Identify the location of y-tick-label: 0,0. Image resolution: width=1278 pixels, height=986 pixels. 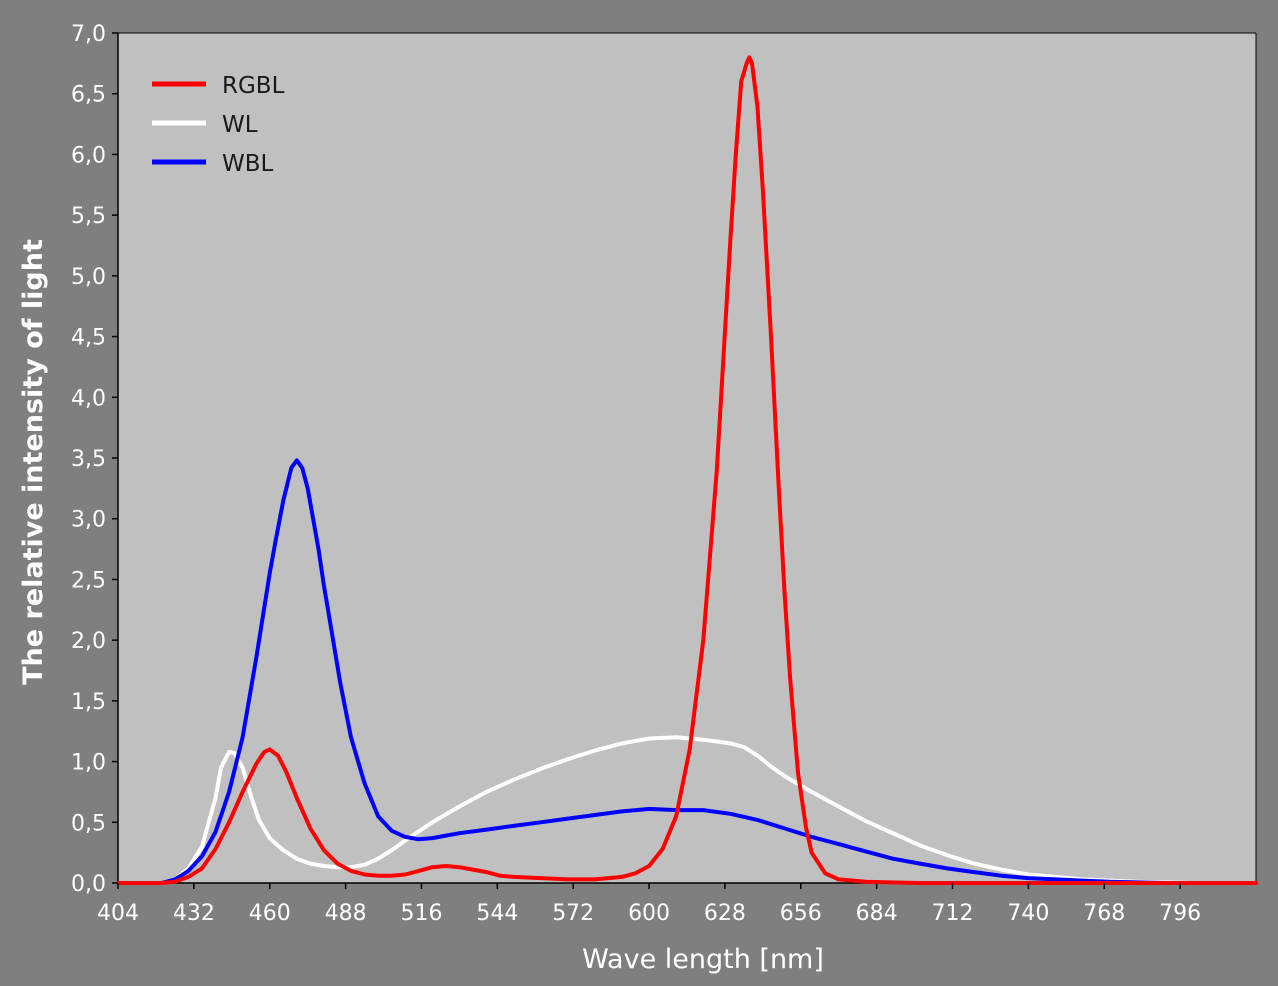
(88, 884).